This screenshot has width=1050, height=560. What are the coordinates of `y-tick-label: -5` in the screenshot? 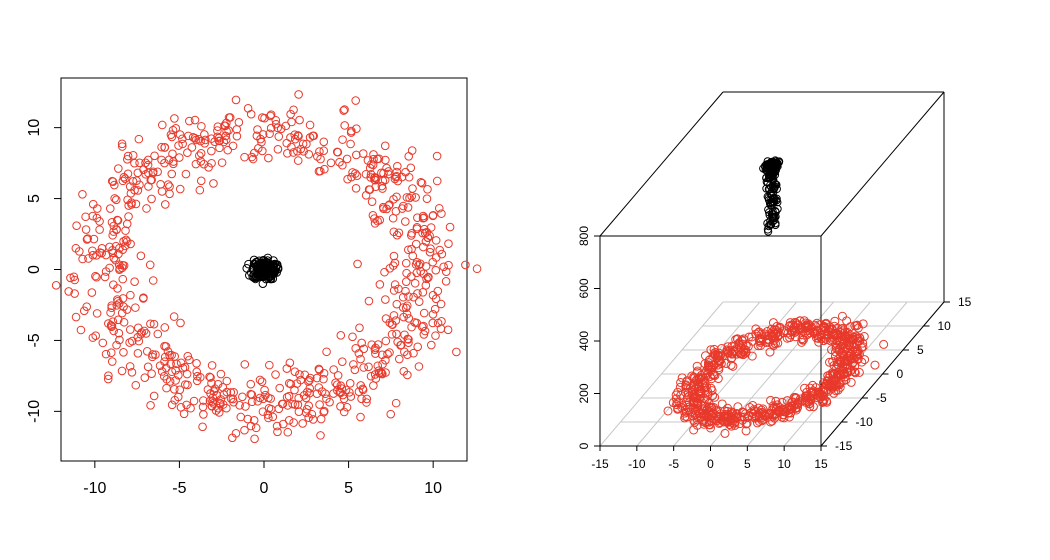 It's located at (881, 398).